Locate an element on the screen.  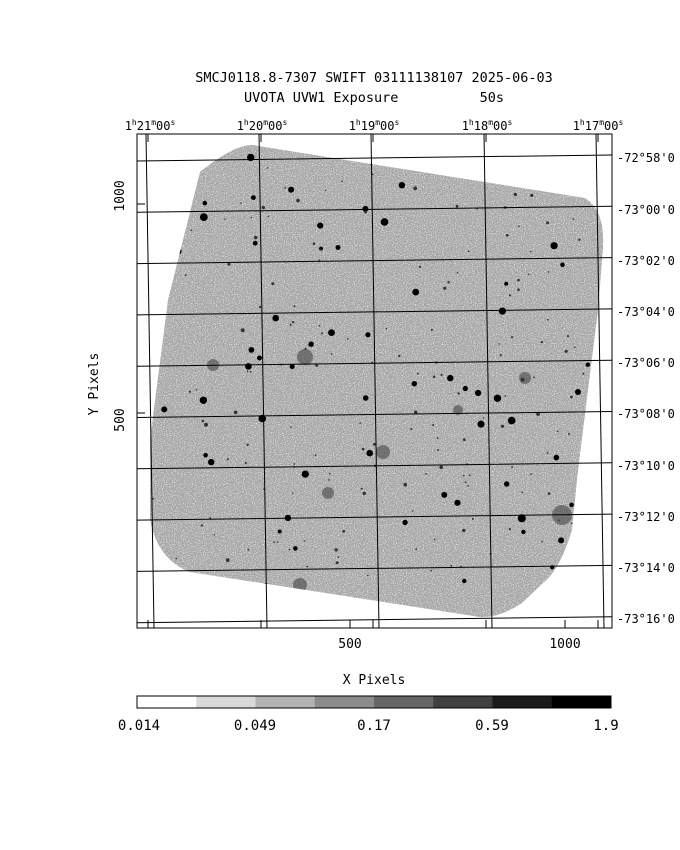
dec-tick-label: -73°08'0 is located at coordinates (646, 414).